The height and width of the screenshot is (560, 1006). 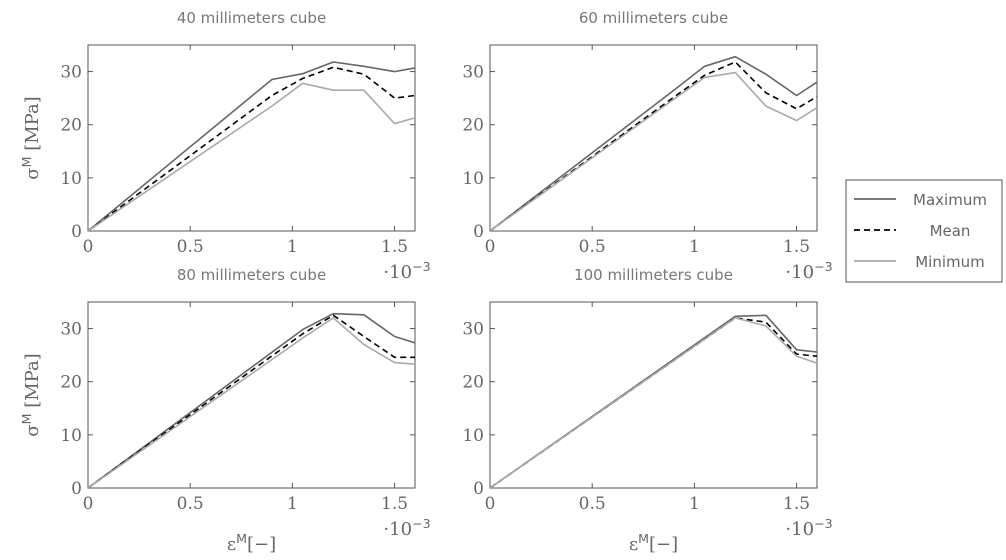 What do you see at coordinates (950, 231) in the screenshot?
I see `legend-label-mean: Mean` at bounding box center [950, 231].